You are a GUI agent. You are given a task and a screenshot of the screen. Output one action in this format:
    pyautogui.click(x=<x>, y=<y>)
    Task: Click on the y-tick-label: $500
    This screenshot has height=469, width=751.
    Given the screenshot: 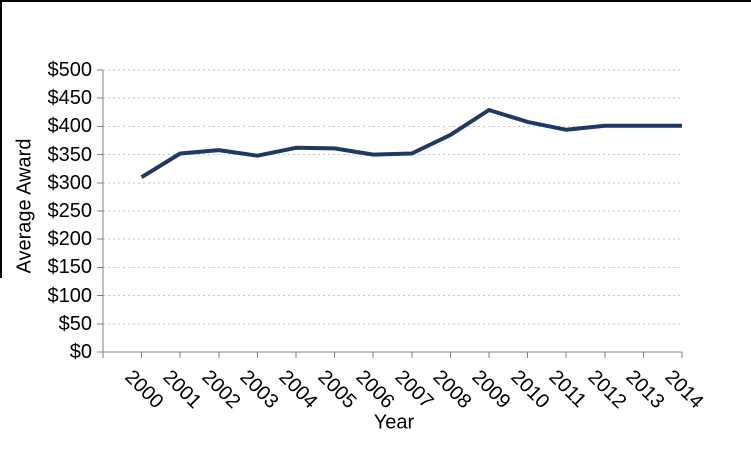 What is the action you would take?
    pyautogui.click(x=70, y=70)
    